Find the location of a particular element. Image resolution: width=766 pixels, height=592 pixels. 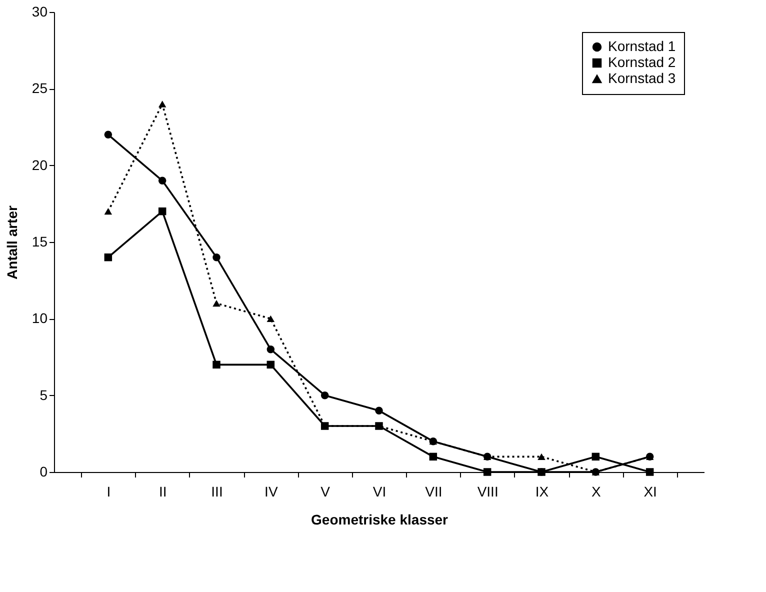

legend-label: Kornstad 3 is located at coordinates (642, 78).